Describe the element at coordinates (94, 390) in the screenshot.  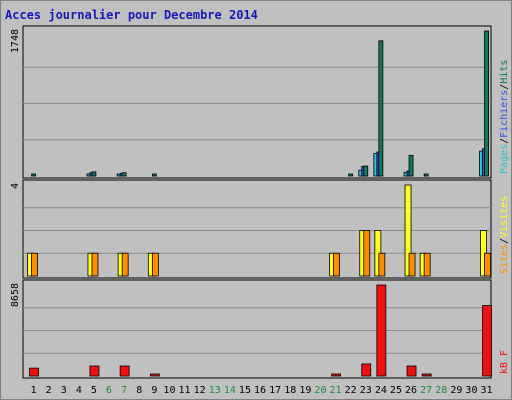
I see `x-tick-label: 5` at that location.